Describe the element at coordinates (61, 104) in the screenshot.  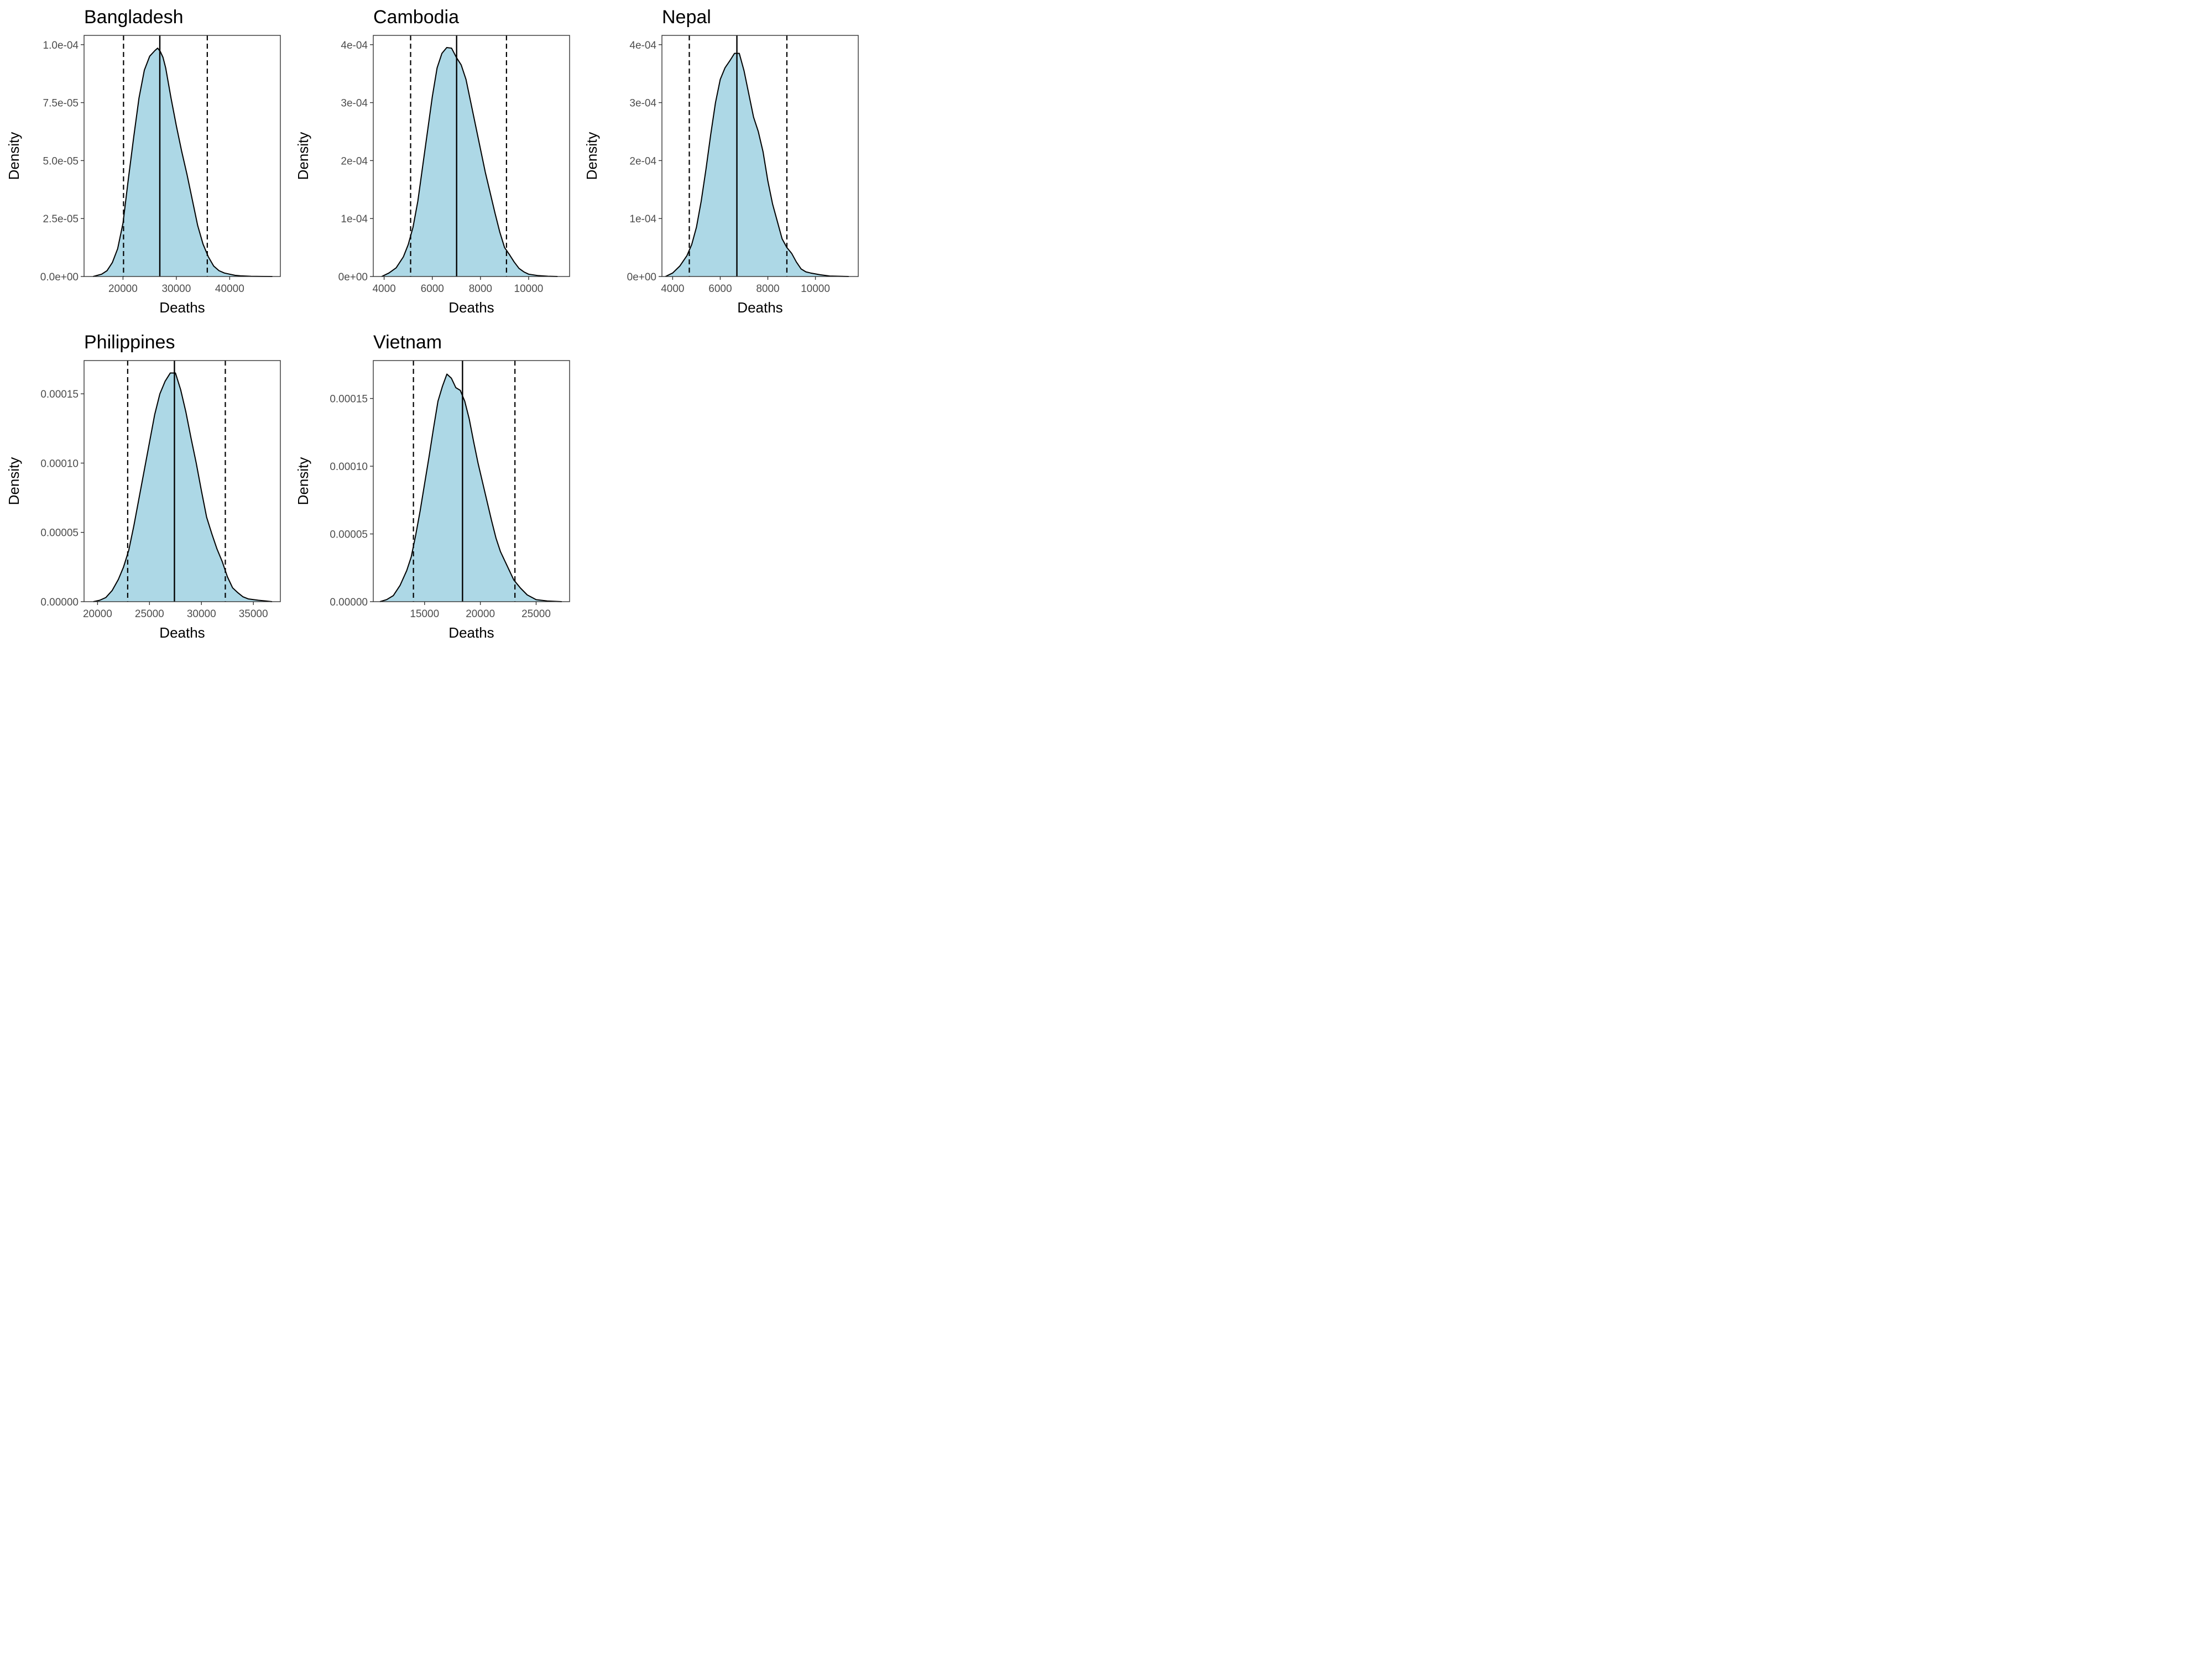
I see `y-tick-label: 7.5e-05` at that location.